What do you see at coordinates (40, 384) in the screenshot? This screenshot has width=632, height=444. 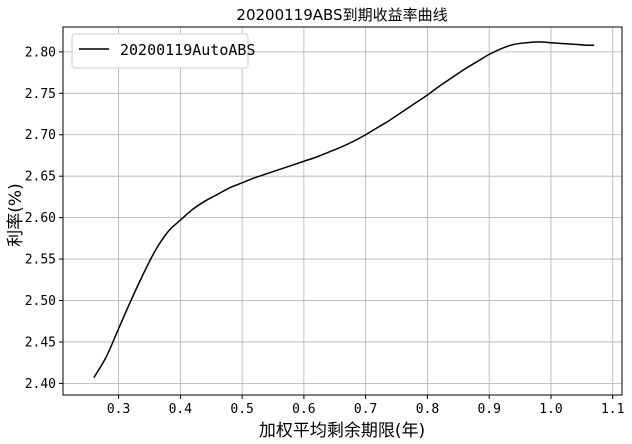 I see `y-tick-label: 2.40` at bounding box center [40, 384].